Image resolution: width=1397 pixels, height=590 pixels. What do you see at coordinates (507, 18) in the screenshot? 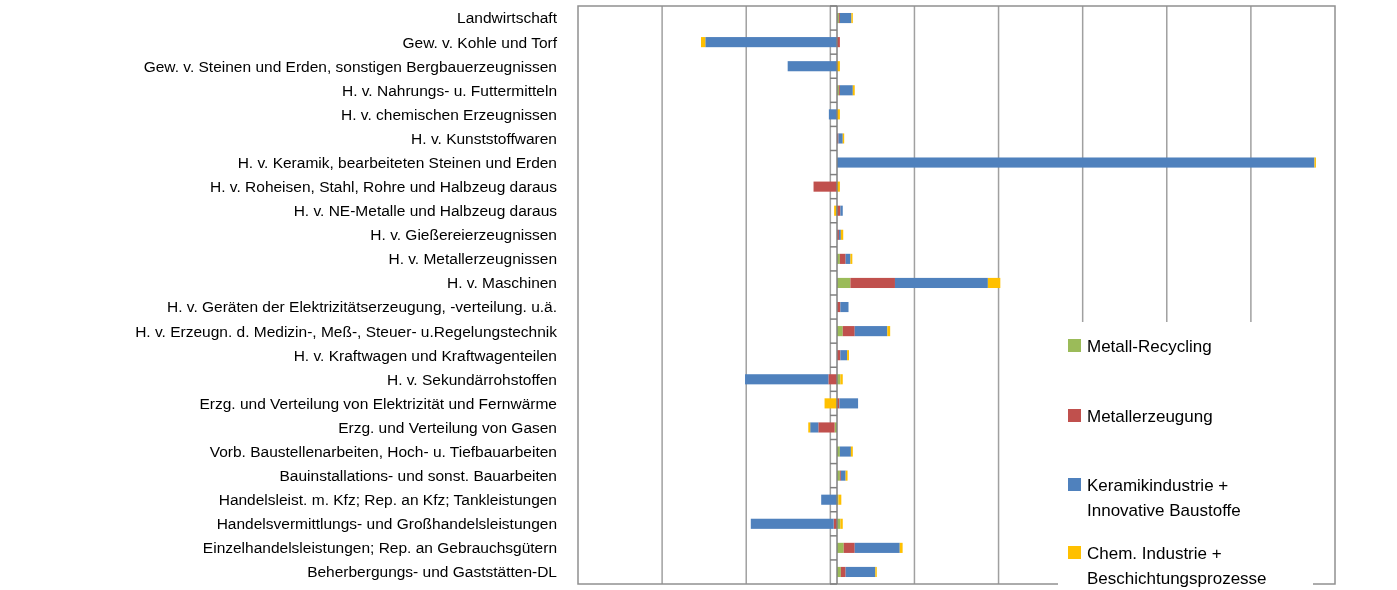
I see `y-tick-label: Landwirtschaft` at bounding box center [507, 18].